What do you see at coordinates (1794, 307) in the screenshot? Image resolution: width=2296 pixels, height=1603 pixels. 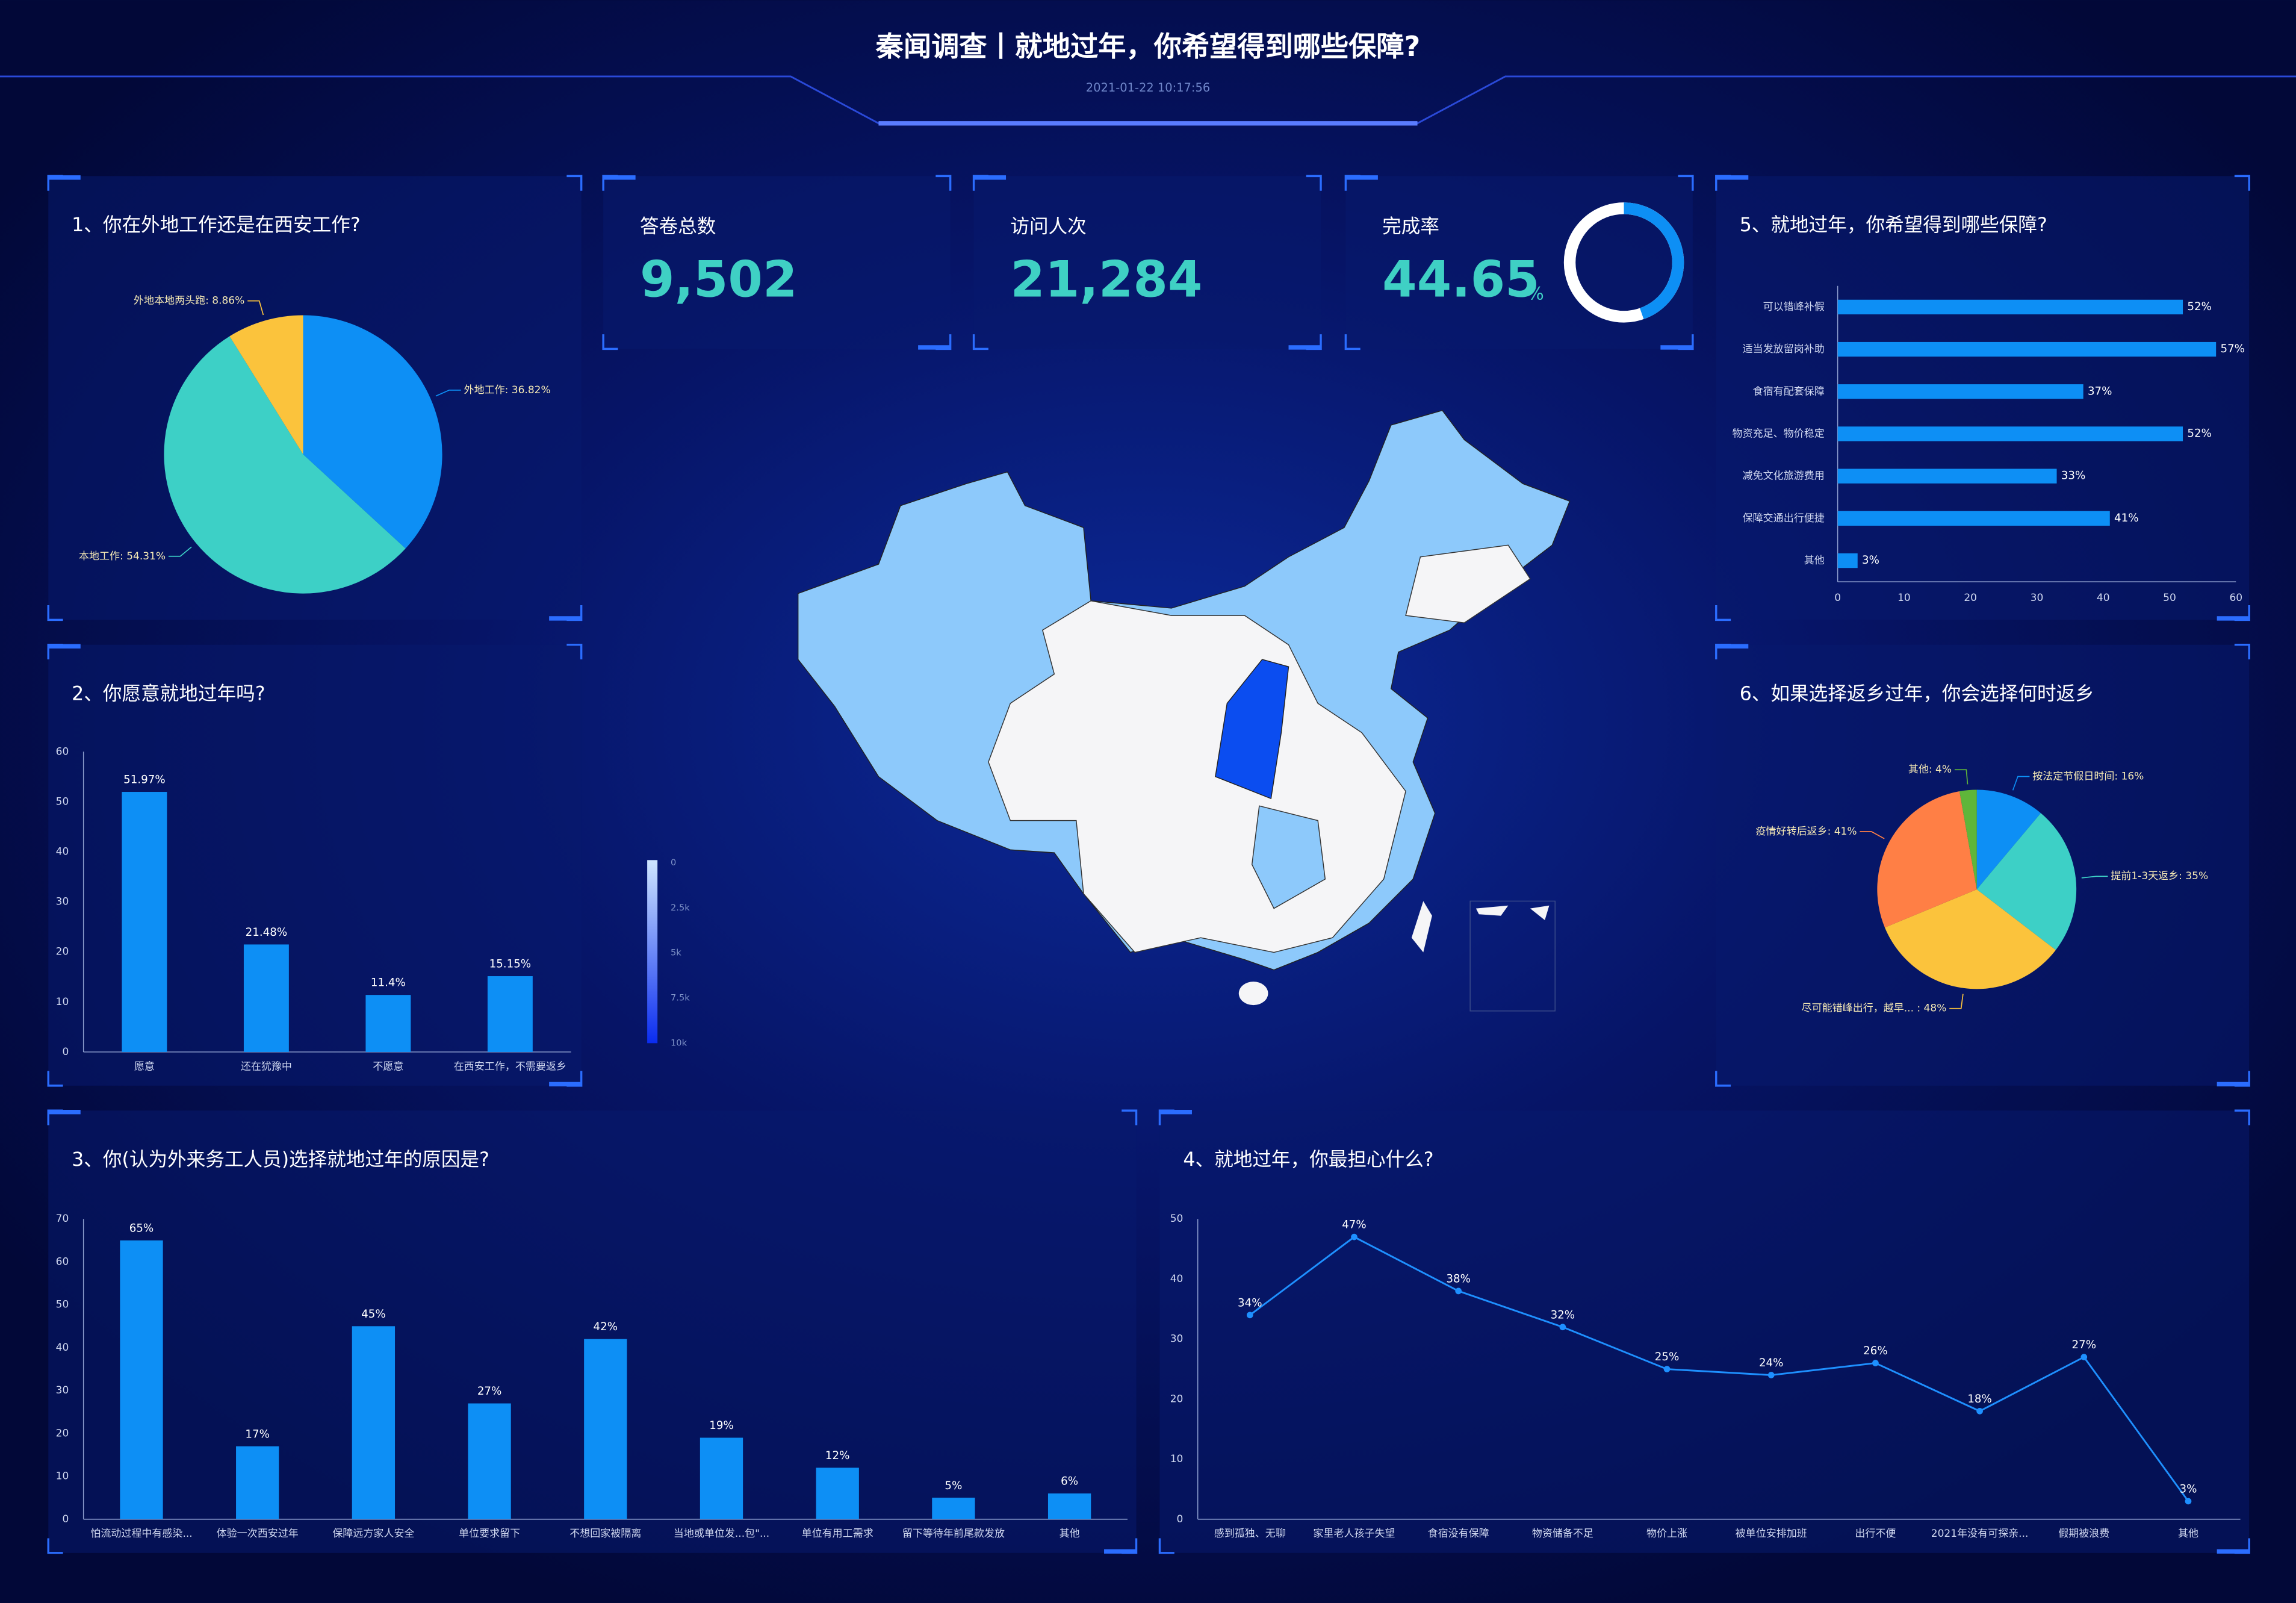 I see `y-tick-label: 可以错峰补假` at bounding box center [1794, 307].